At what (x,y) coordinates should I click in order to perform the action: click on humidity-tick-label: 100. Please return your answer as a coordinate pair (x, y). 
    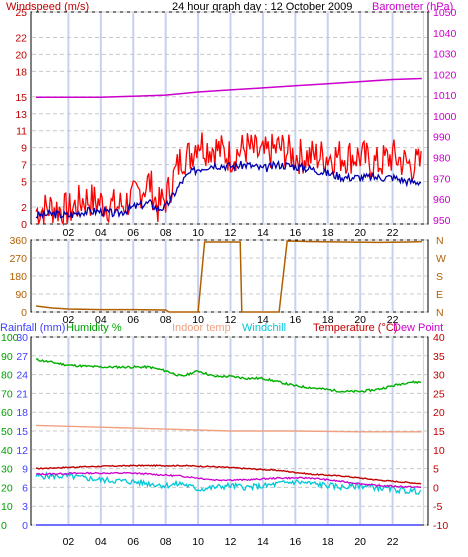
    Looking at the image, I should click on (10, 338).